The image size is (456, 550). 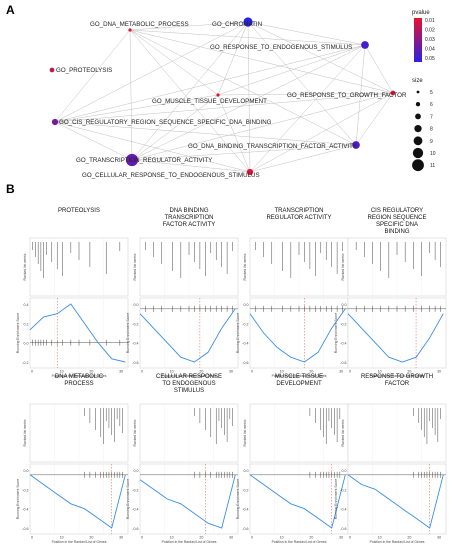 I want to click on network-node-growth, so click(x=393, y=93).